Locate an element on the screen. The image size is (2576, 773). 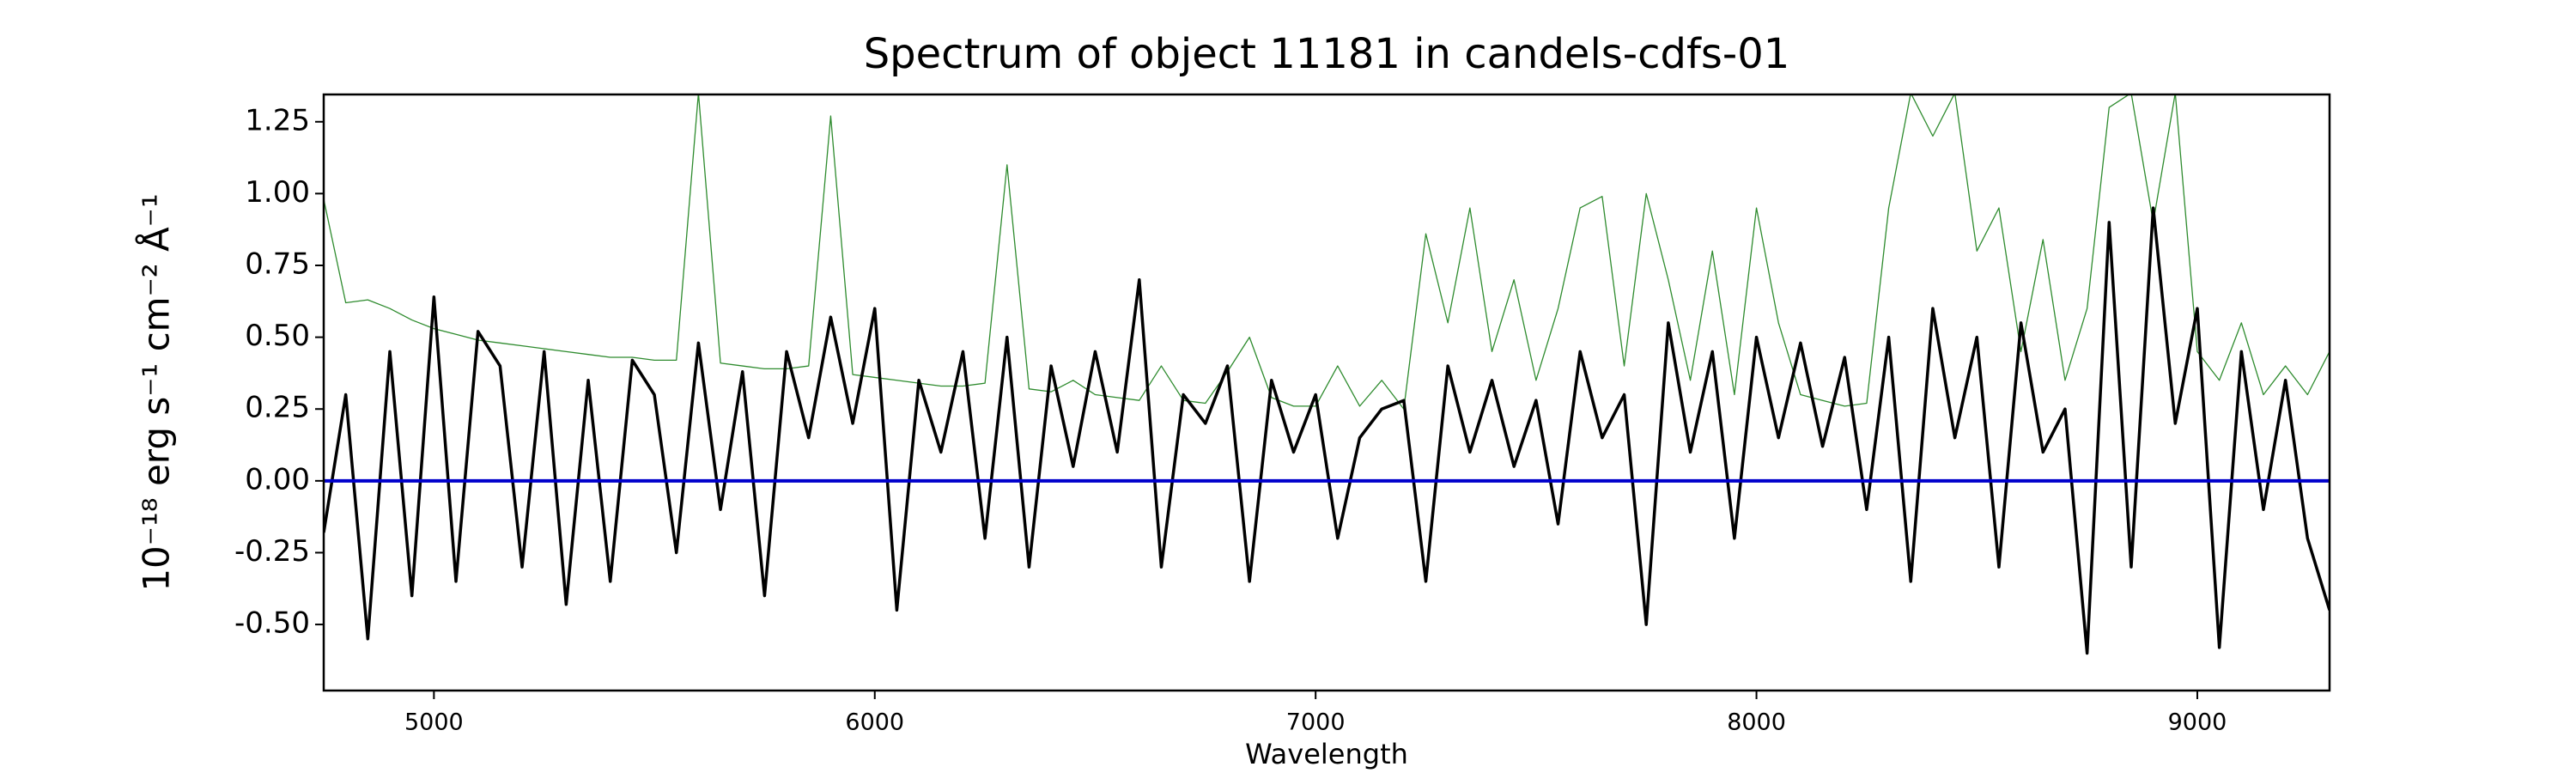
y-tick-label: -0.25 is located at coordinates (272, 551).